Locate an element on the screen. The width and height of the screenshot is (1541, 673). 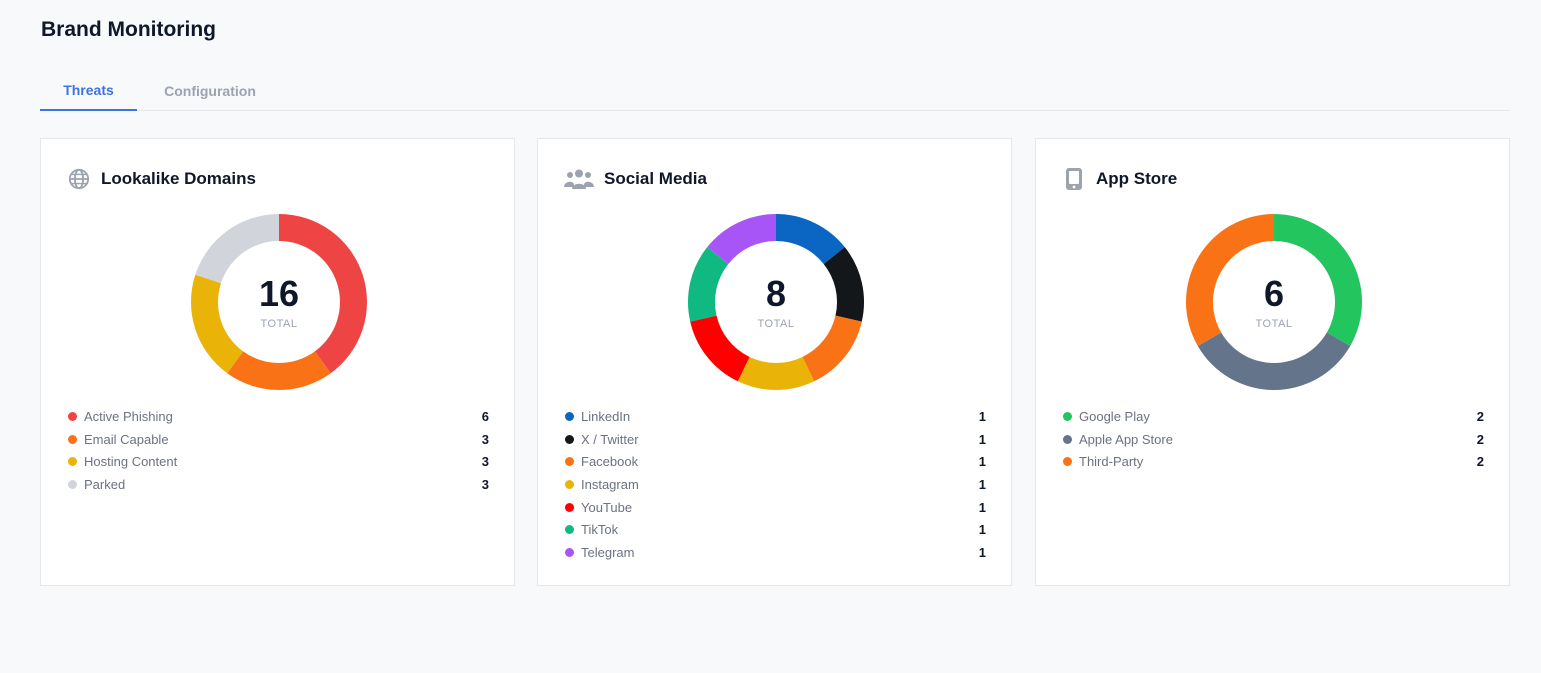
card-title: Lookalike Domains is located at coordinates (178, 178).